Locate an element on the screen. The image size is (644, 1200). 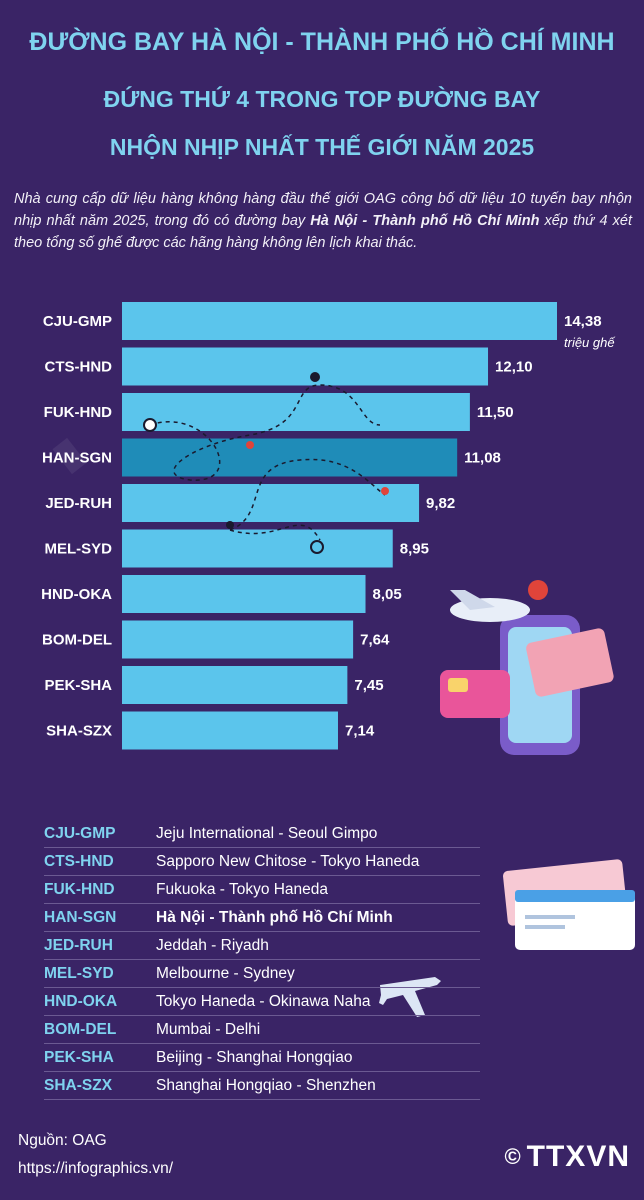
legend-row: JED-RUH Jeddah - Riyadh is located at coordinates (262, 946).